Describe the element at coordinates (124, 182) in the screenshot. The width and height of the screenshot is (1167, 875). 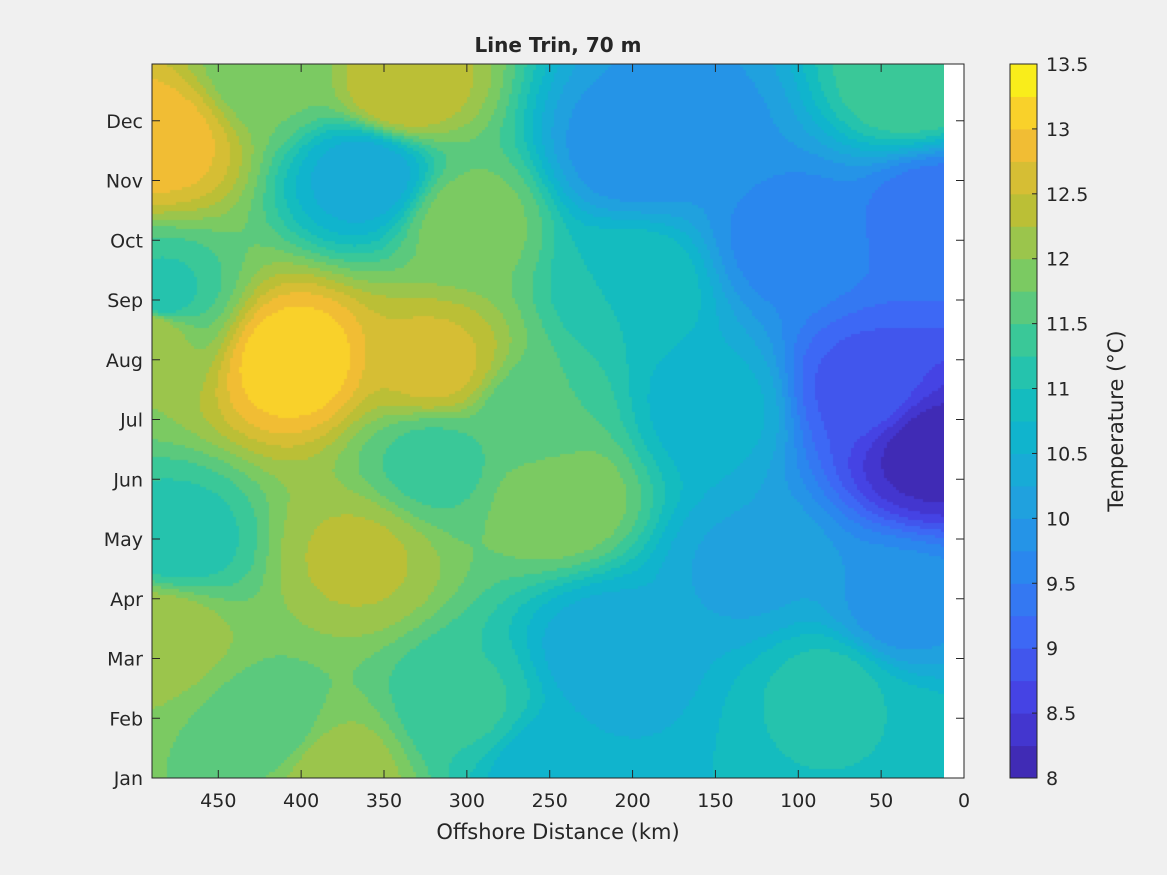
I see `y-tick-label: Nov` at that location.